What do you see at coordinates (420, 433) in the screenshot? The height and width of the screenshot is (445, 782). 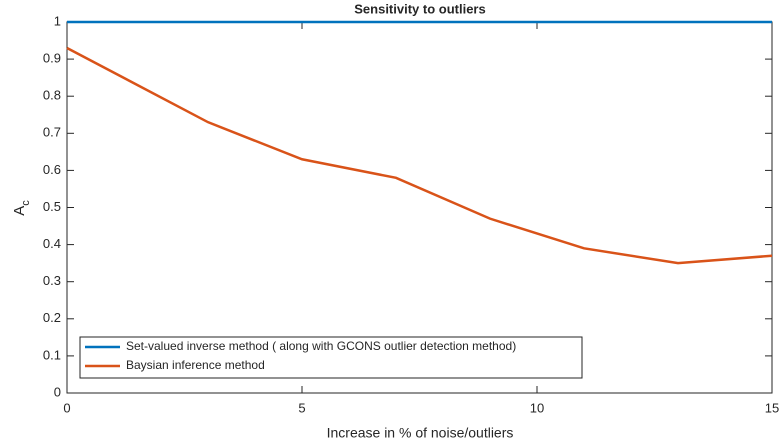 I see `x-axis-label: Increase in % of noise/outliers` at bounding box center [420, 433].